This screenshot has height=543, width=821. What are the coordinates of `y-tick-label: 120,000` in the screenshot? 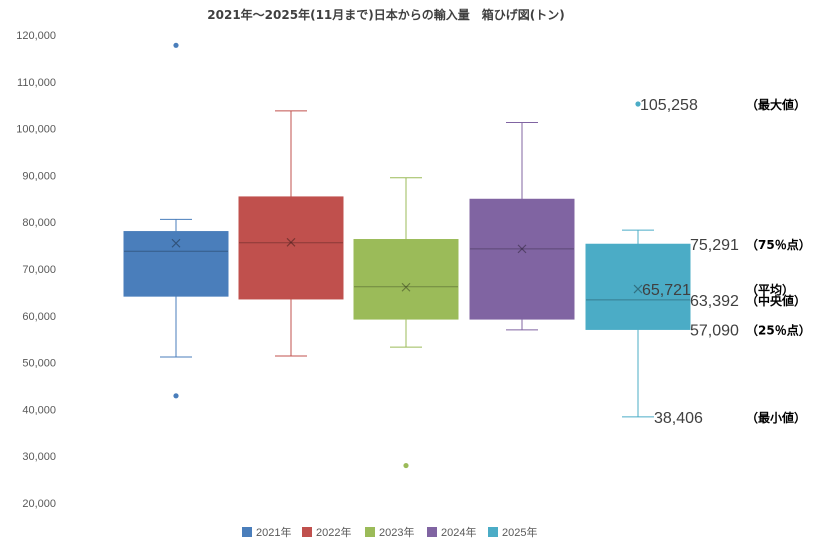 It's located at (36, 36).